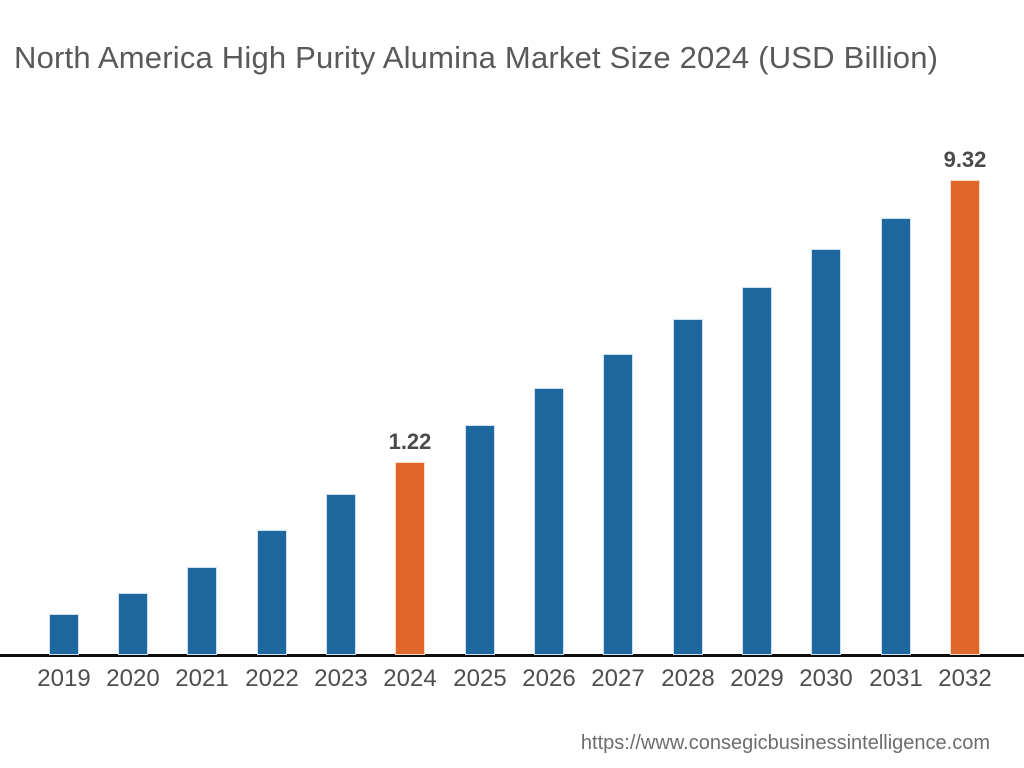  I want to click on x-axis-line, so click(512, 655).